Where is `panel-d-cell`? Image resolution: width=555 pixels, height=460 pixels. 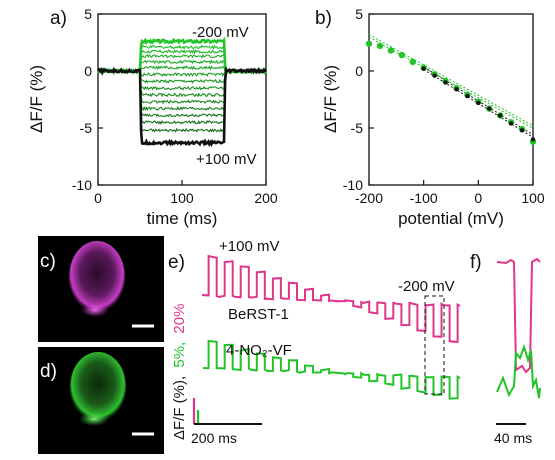 panel-d-cell is located at coordinates (98, 387).